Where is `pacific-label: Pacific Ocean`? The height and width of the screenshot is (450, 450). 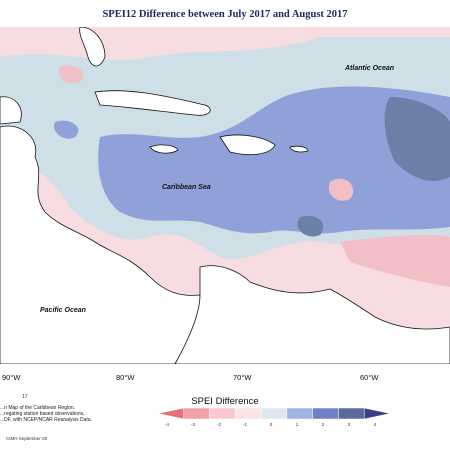 pacific-label: Pacific Ocean is located at coordinates (63, 310).